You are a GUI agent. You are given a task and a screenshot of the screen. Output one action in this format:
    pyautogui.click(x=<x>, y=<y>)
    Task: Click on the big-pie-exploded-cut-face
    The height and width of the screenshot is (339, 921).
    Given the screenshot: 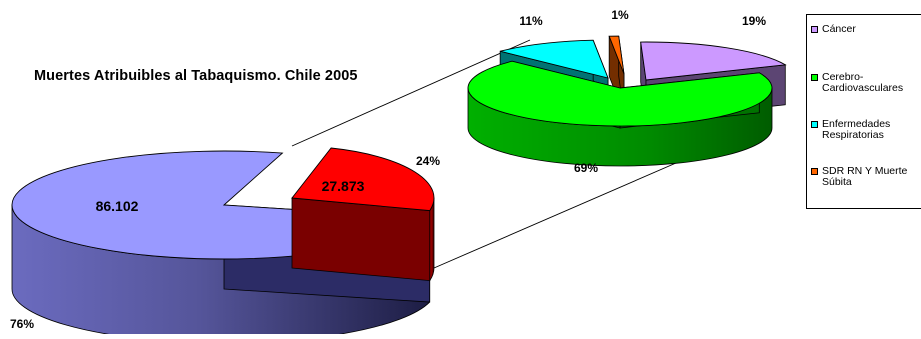 What is the action you would take?
    pyautogui.click(x=361, y=239)
    